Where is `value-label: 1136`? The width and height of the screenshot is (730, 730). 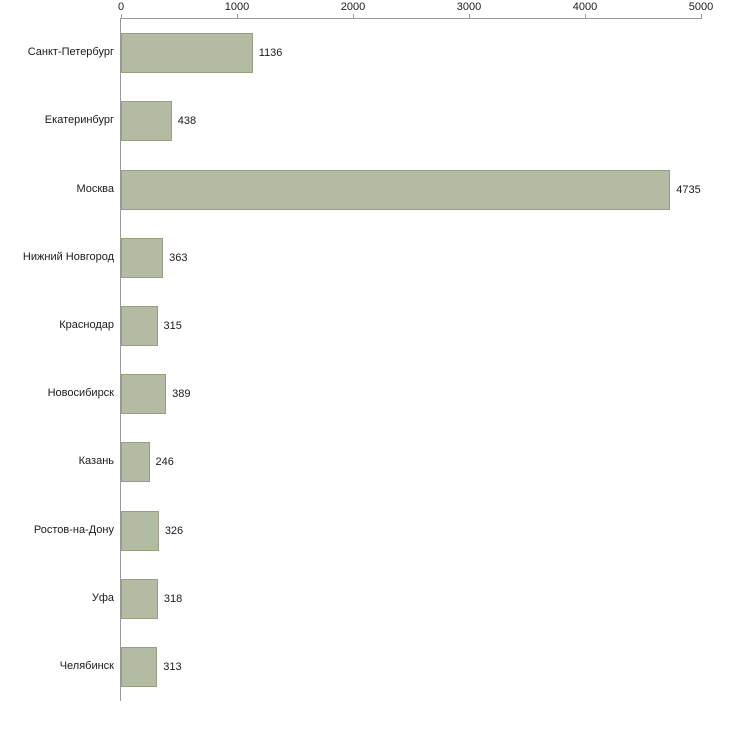 value-label: 1136 is located at coordinates (270, 53).